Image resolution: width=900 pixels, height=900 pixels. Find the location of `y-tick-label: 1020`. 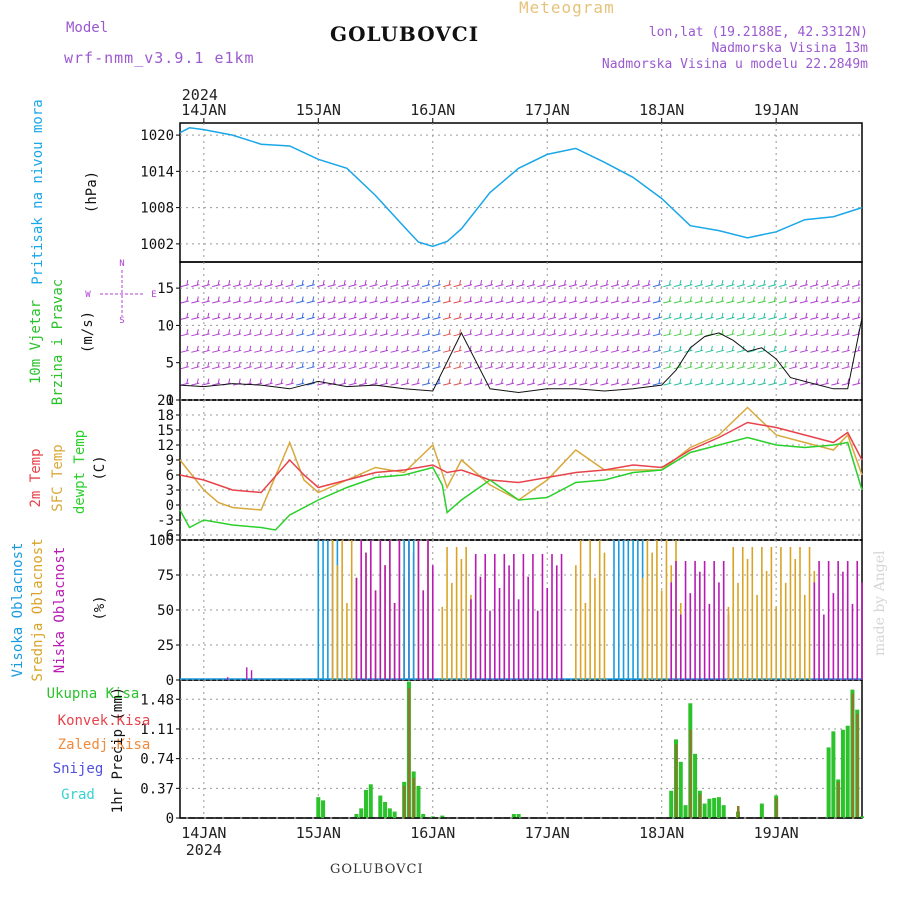

y-tick-label: 1020 is located at coordinates (157, 136).